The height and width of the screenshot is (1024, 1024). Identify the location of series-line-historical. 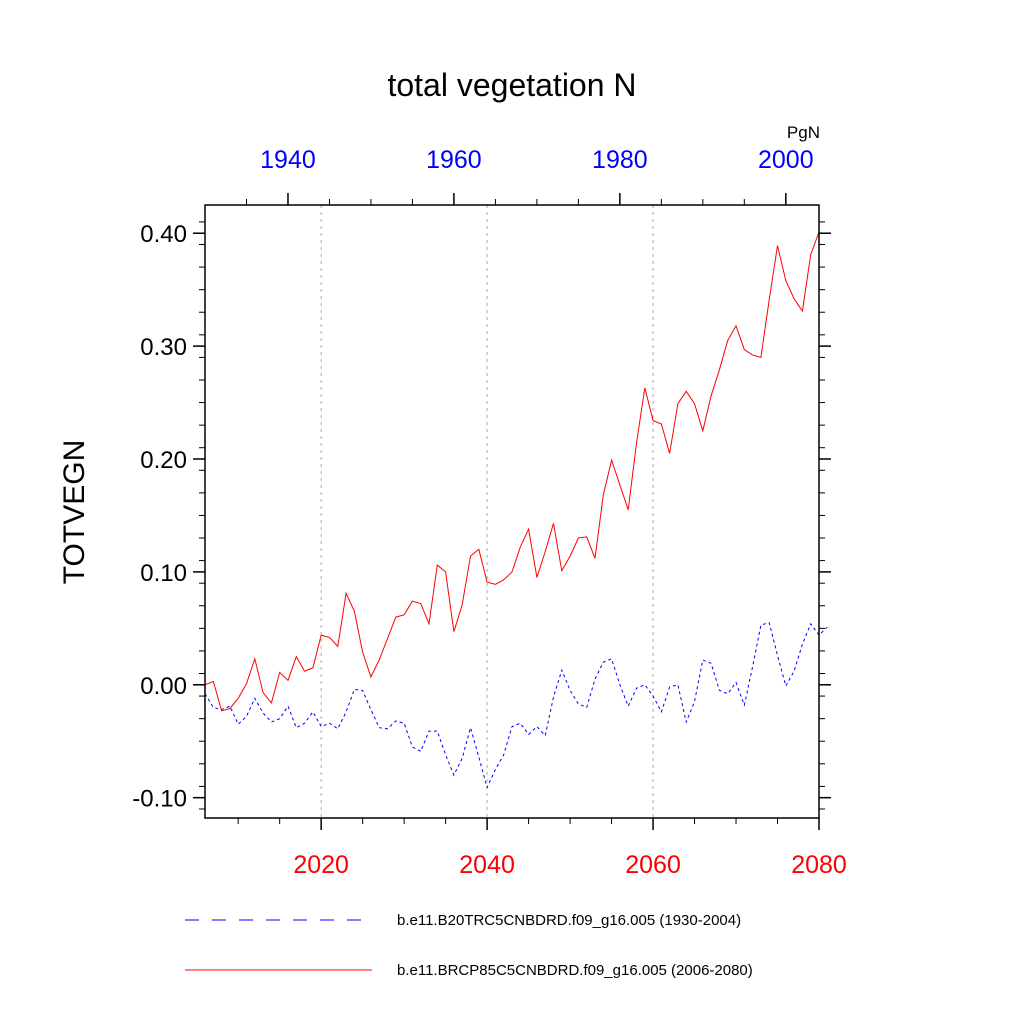
(516, 705).